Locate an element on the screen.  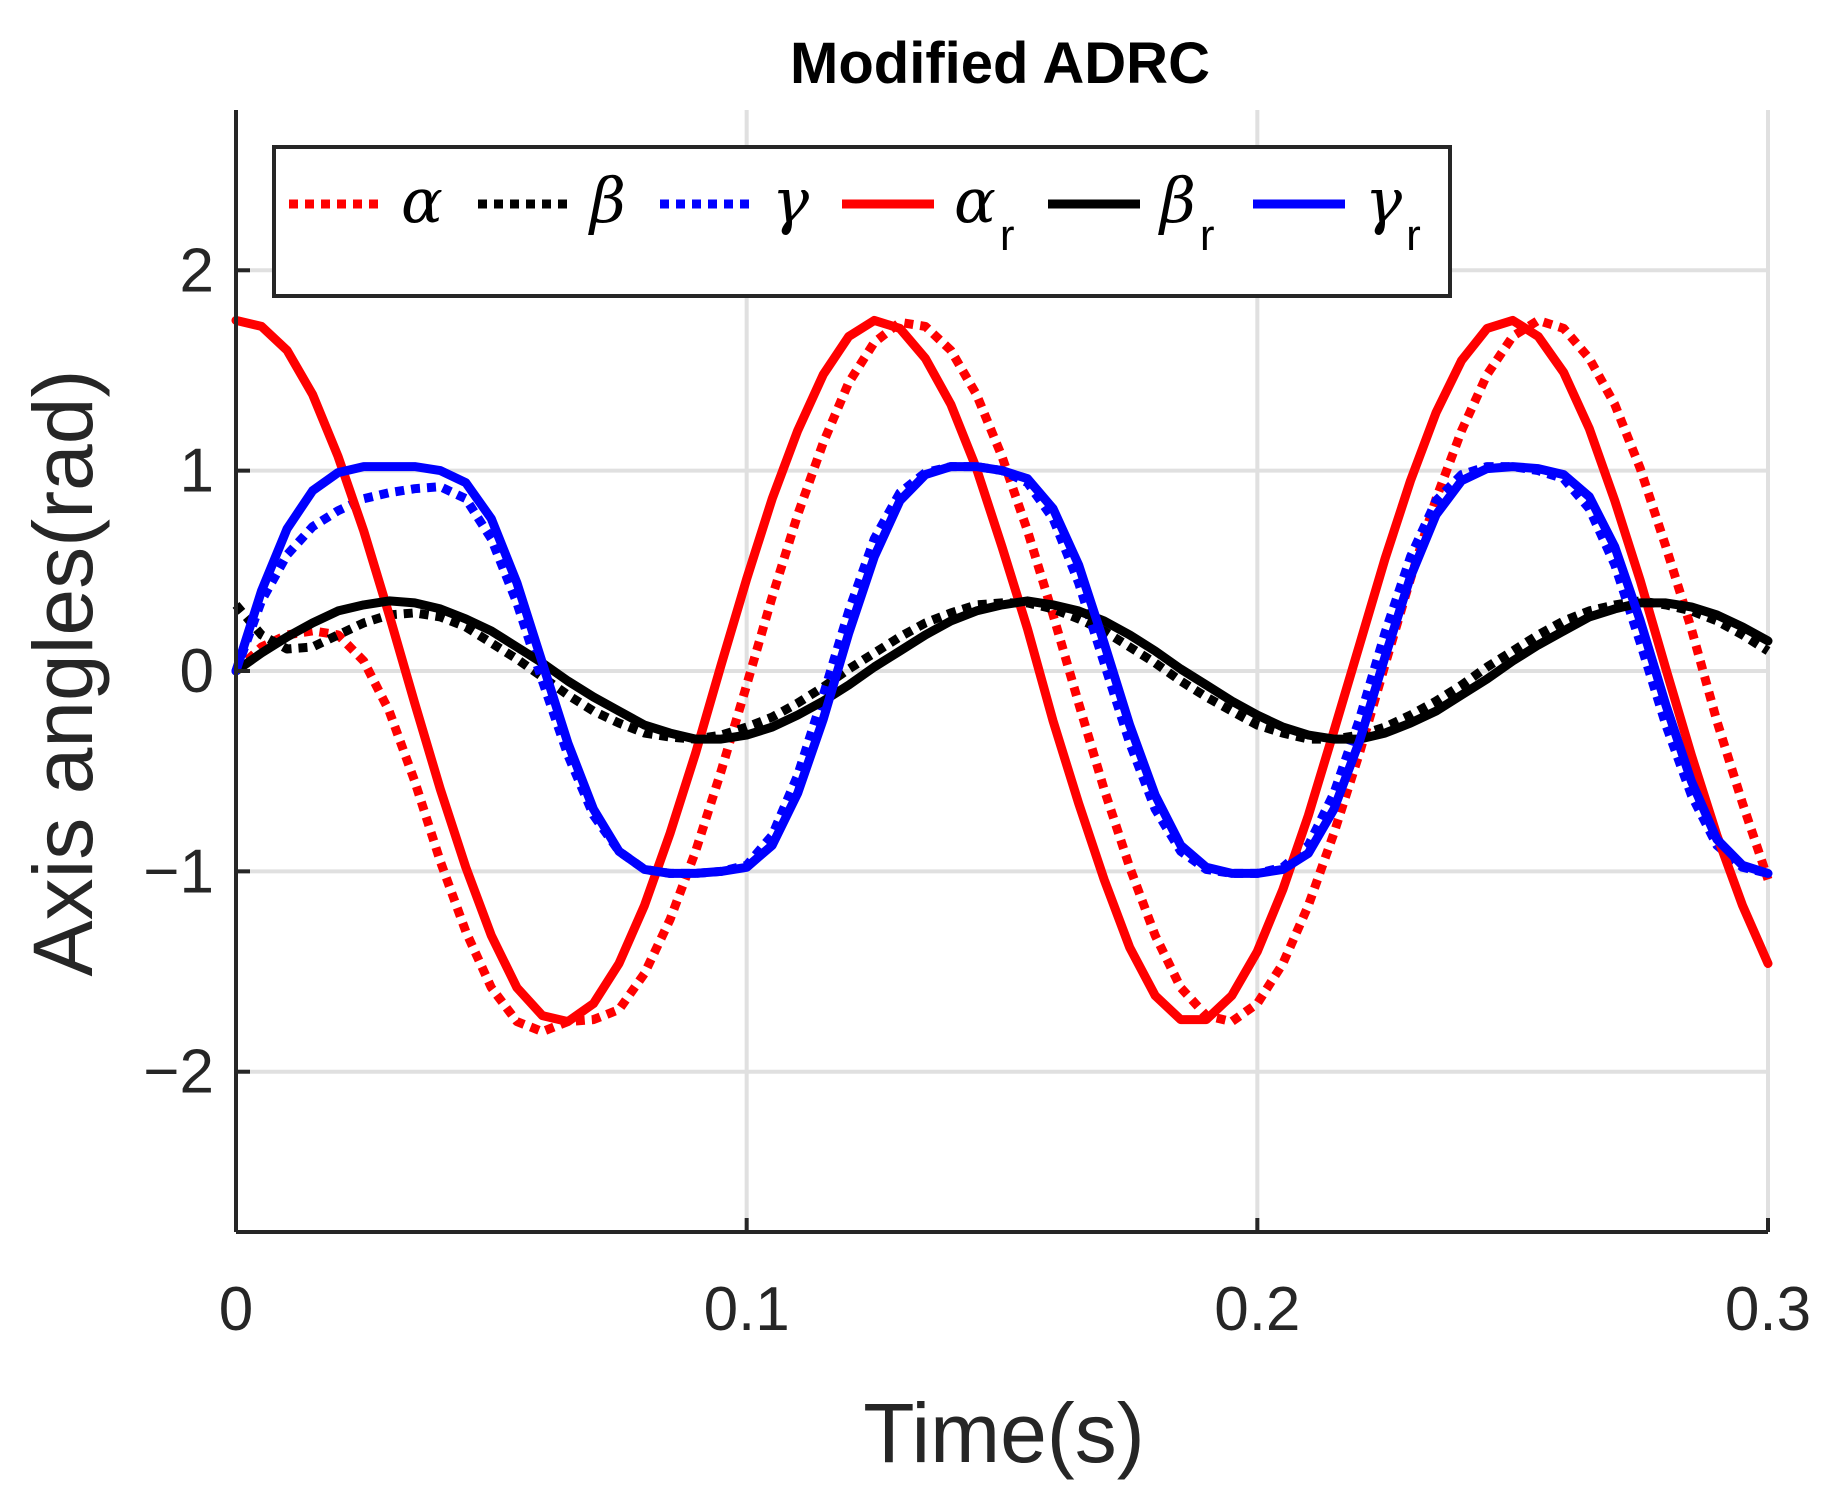
legend-entry: α is located at coordinates (366, 200).